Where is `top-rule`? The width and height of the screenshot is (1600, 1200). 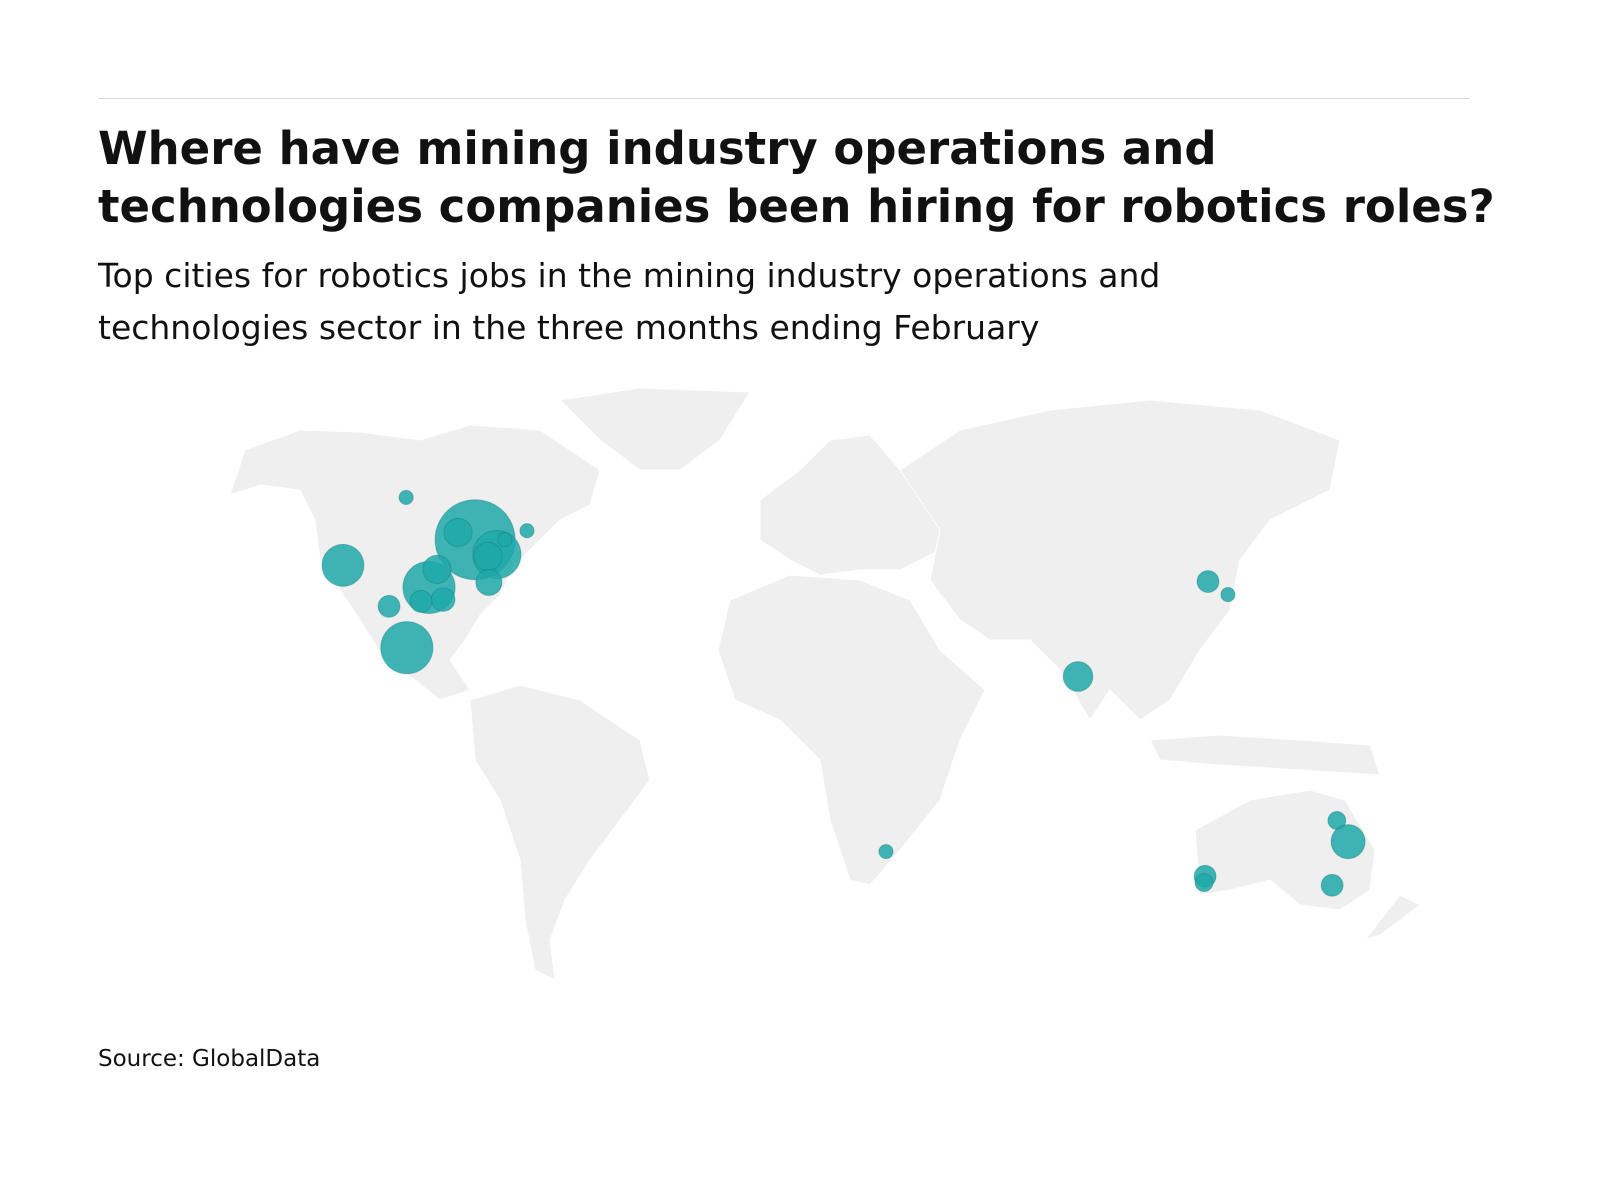 top-rule is located at coordinates (784, 98).